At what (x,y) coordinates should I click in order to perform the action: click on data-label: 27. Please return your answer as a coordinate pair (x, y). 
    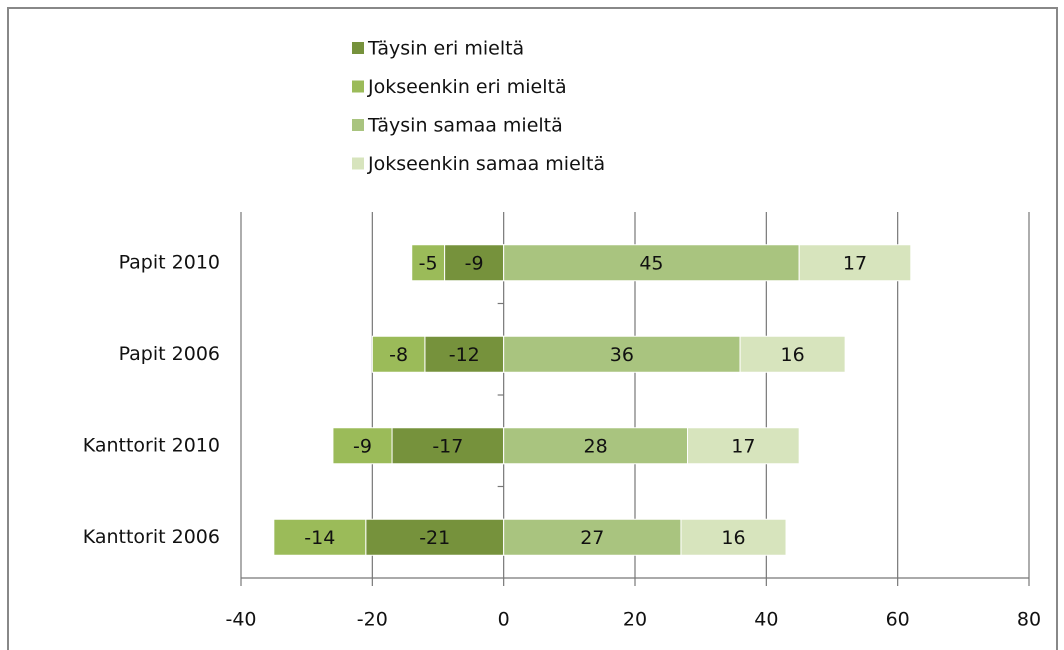
    Looking at the image, I should click on (592, 538).